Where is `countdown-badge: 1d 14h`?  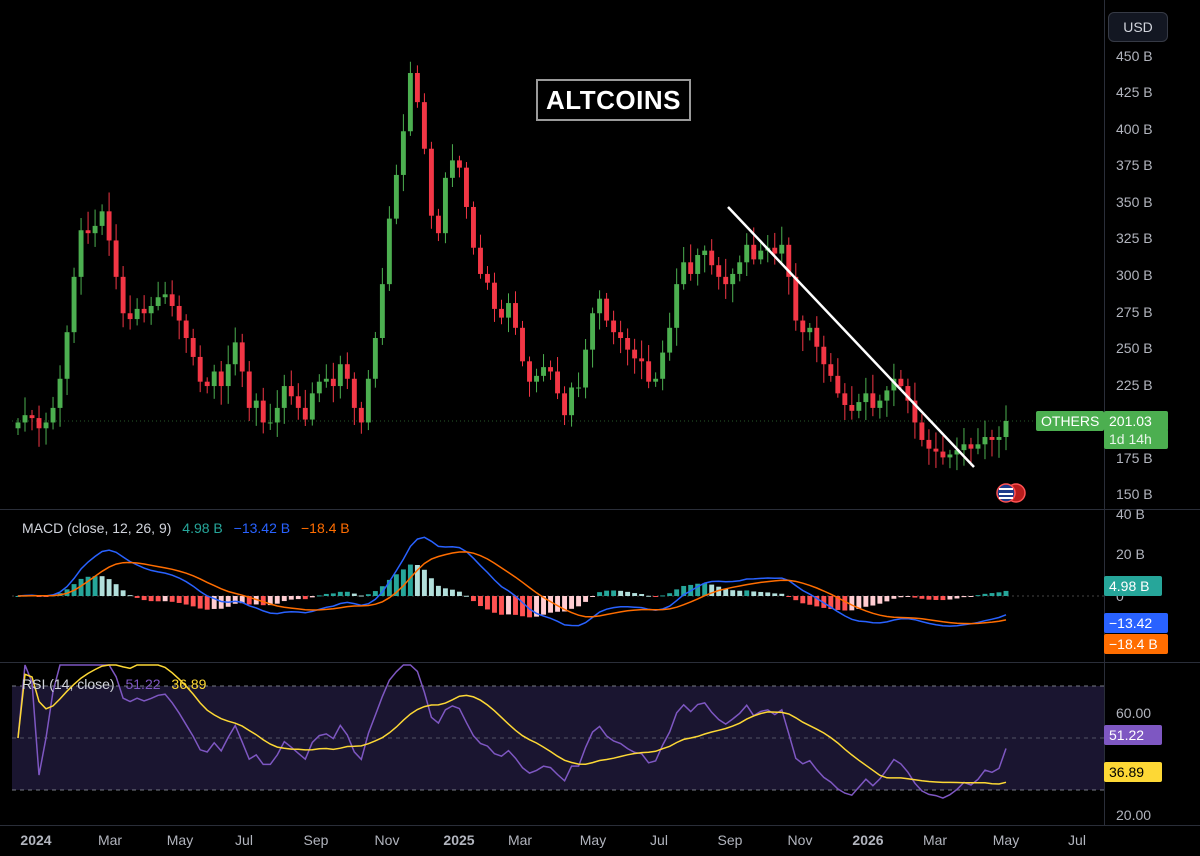 countdown-badge: 1d 14h is located at coordinates (1136, 439).